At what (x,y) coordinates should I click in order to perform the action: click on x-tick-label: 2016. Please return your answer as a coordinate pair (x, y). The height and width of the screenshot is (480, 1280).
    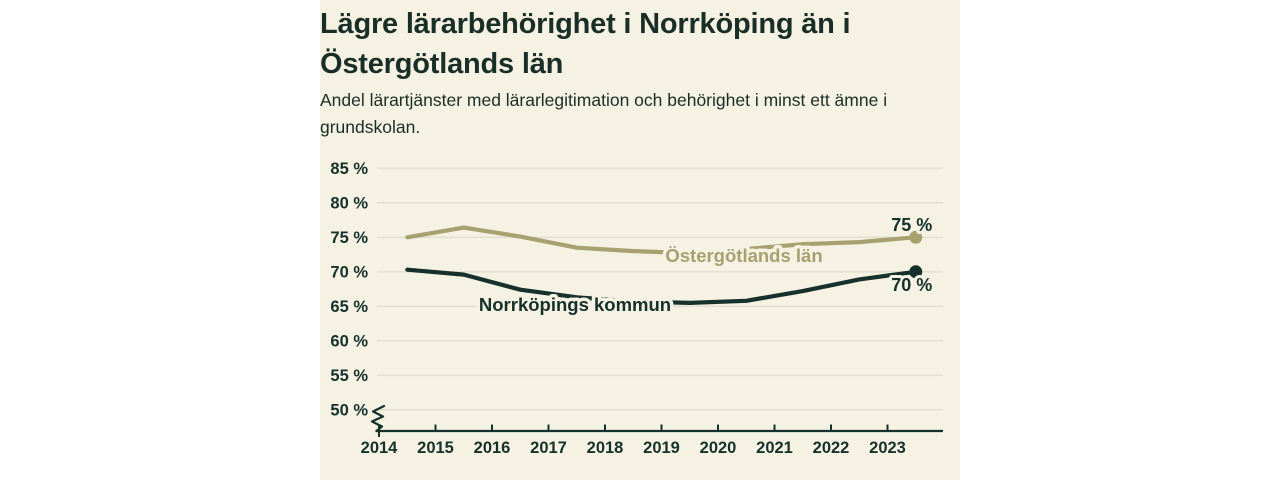
    Looking at the image, I should click on (492, 448).